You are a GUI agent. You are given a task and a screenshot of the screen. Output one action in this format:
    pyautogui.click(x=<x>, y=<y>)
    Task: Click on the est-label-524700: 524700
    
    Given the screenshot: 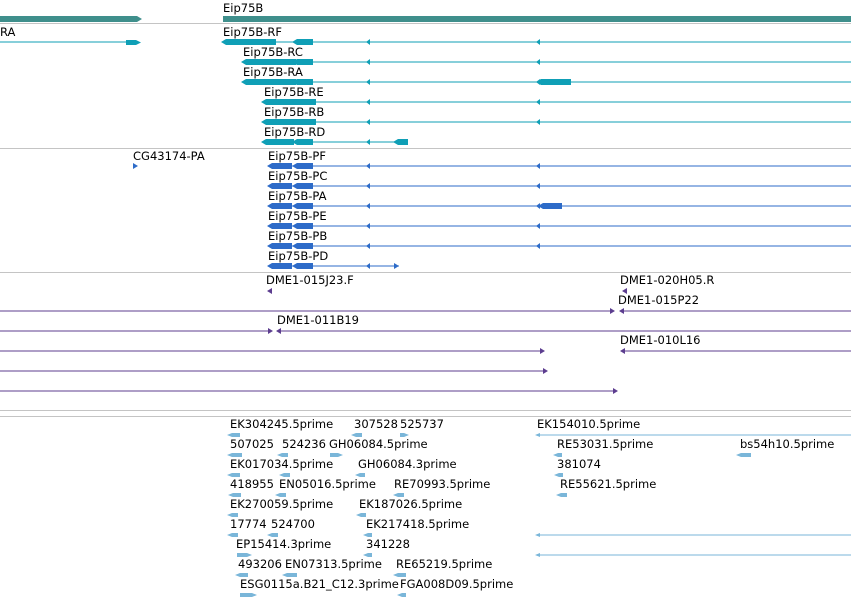 What is the action you would take?
    pyautogui.click(x=293, y=524)
    